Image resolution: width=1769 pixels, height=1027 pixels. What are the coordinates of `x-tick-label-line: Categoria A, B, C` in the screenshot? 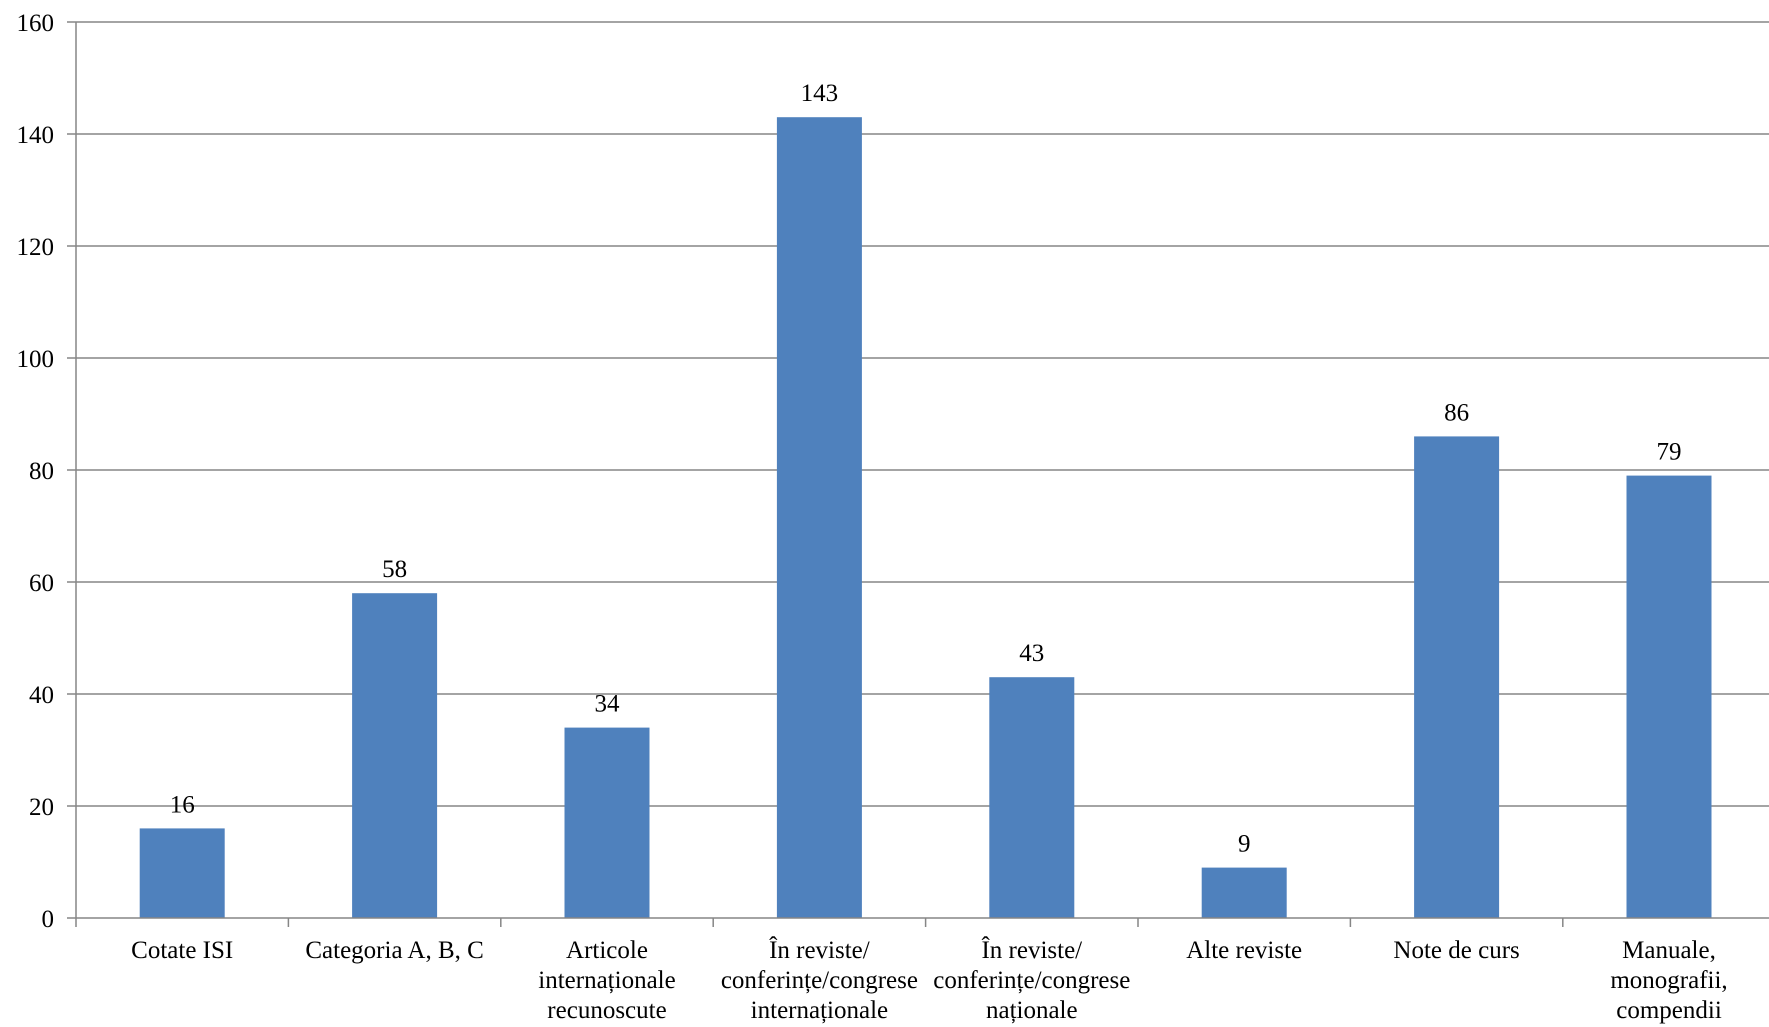 It's located at (394, 950).